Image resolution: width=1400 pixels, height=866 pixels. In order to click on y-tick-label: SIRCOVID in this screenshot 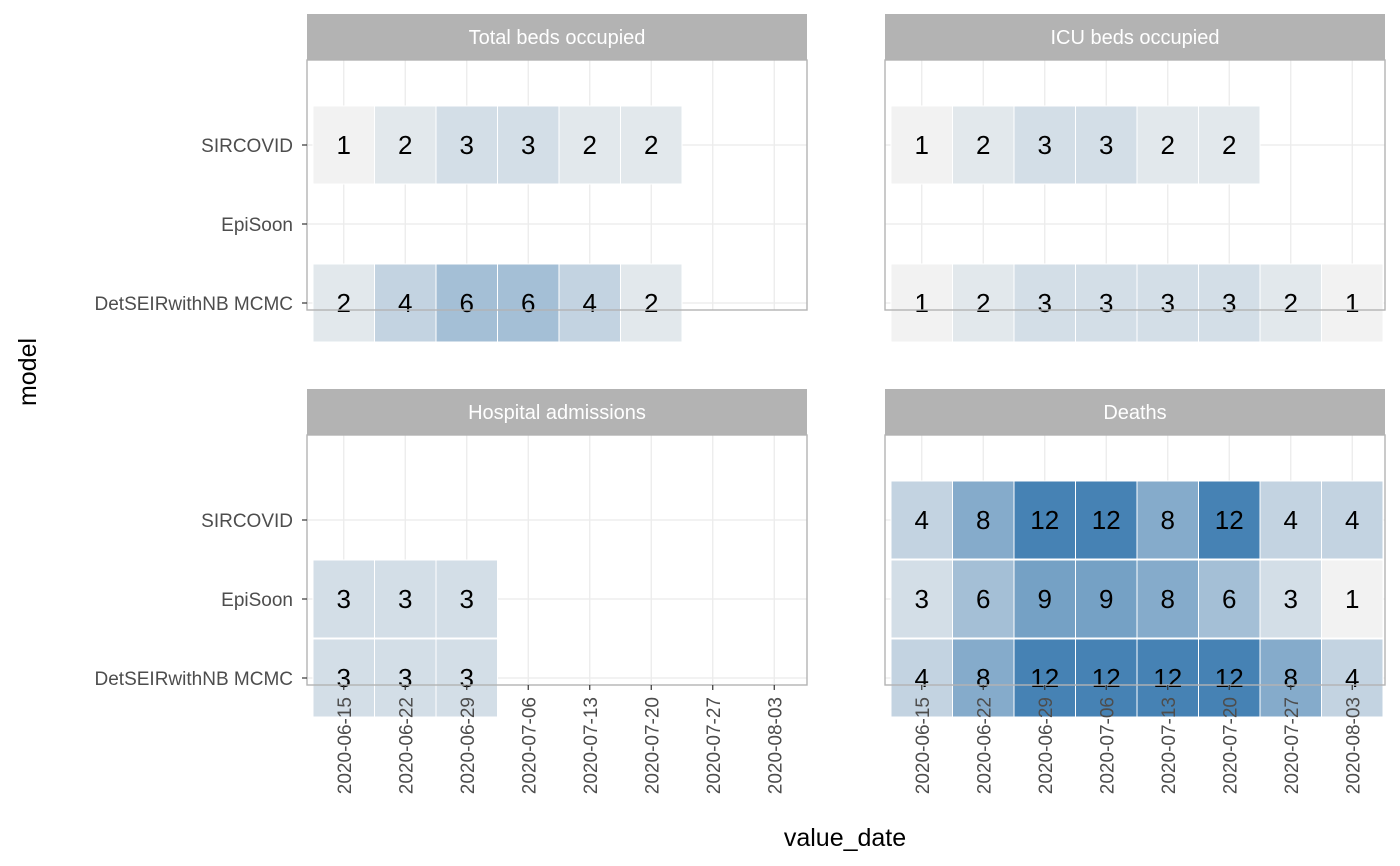, I will do `click(247, 146)`.